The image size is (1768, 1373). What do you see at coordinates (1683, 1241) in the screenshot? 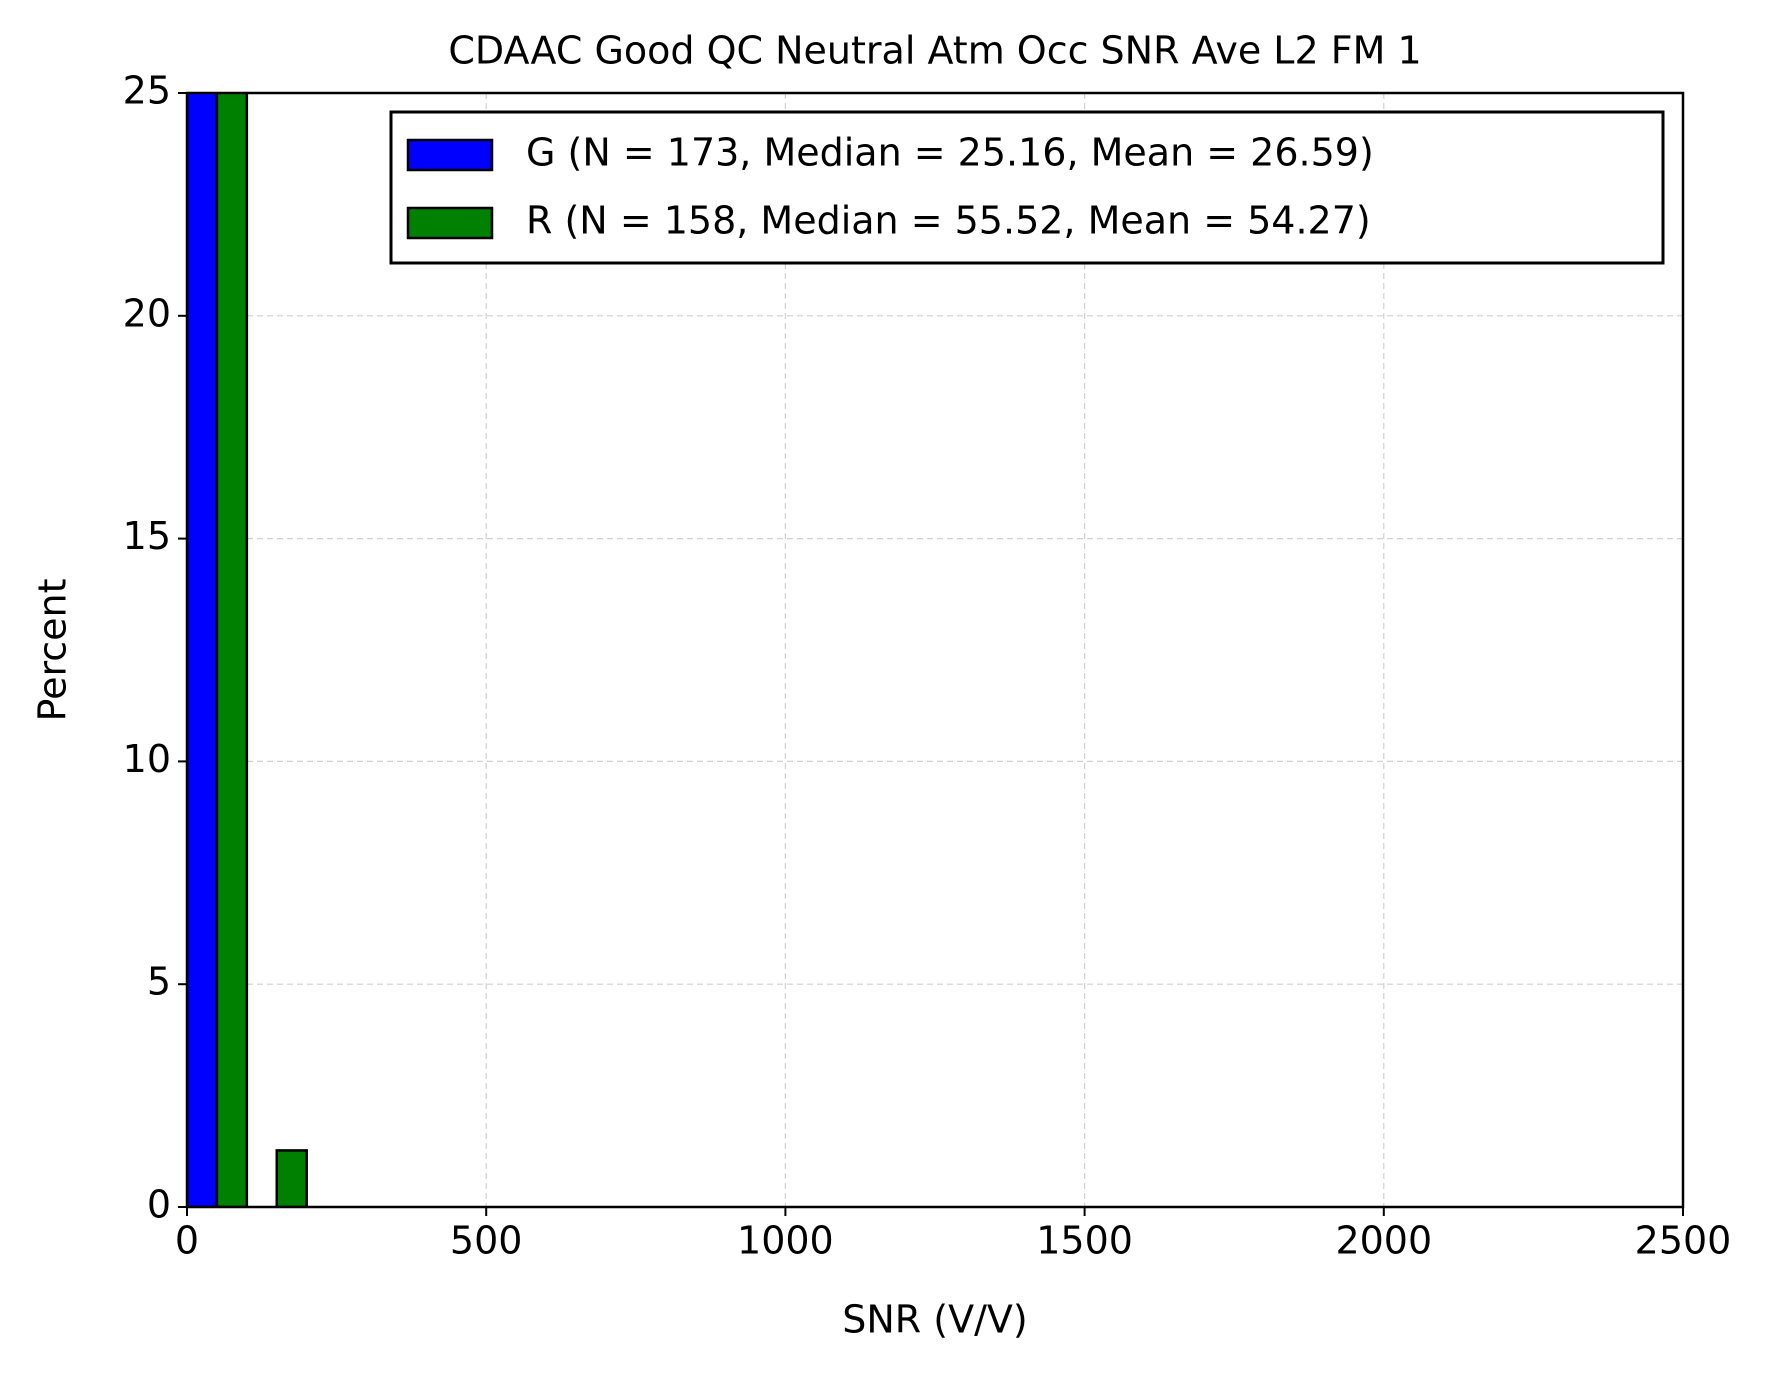
I see `x-tick-label: 2500` at bounding box center [1683, 1241].